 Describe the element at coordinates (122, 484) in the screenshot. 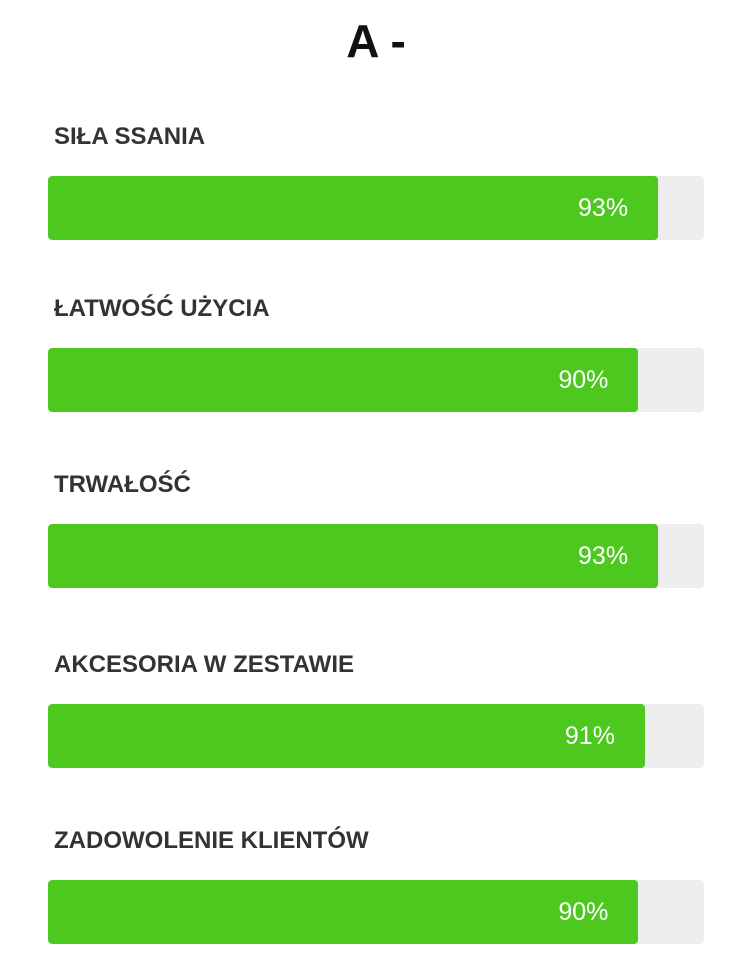

I see `rating-label: TRWAŁOŚĆ` at that location.